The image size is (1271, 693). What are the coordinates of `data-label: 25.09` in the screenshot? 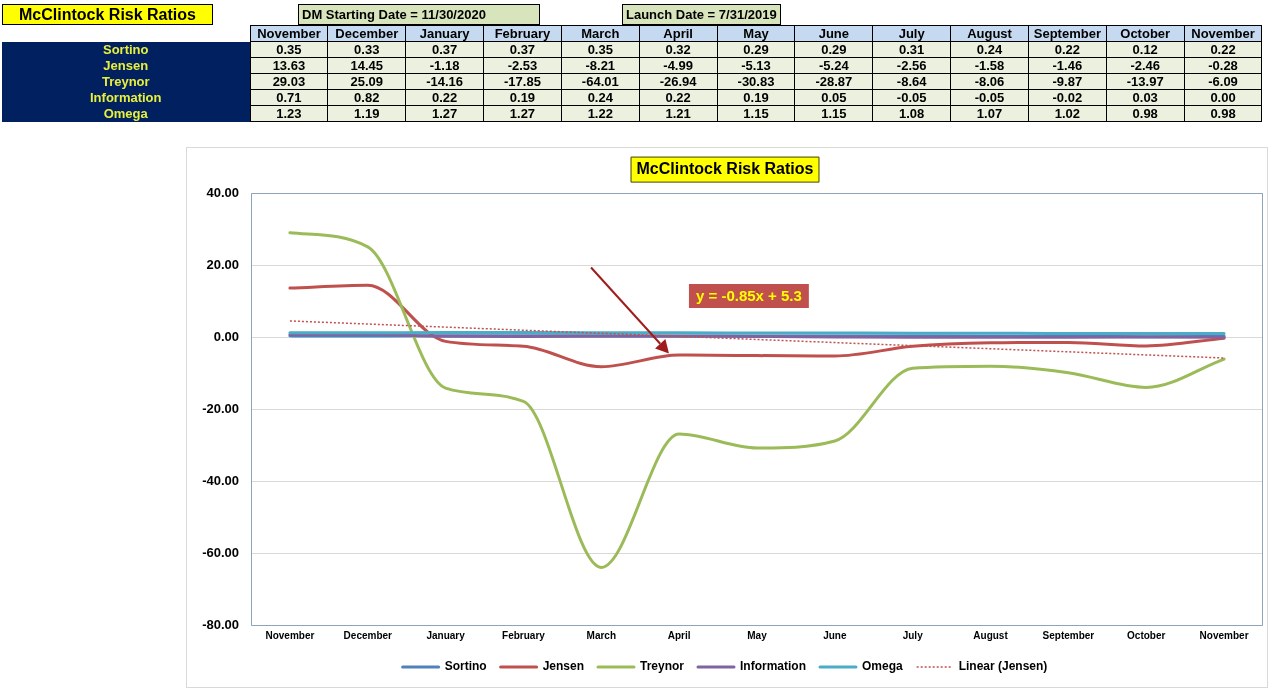 It's located at (366, 81).